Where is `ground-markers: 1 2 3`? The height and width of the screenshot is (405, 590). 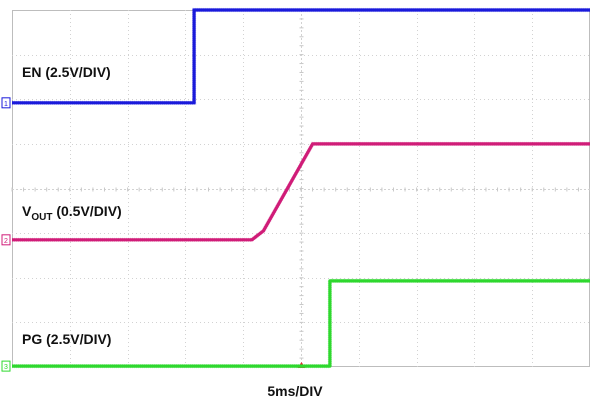 ground-markers: 1 2 3 is located at coordinates (6, 234).